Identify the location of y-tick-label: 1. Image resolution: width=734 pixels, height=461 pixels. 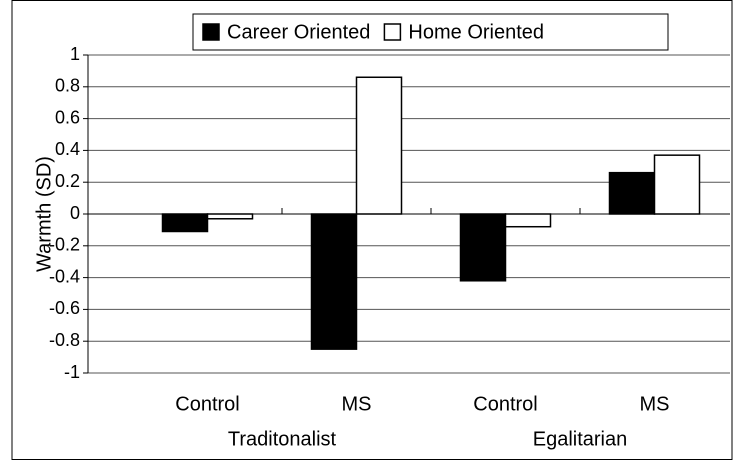
(75, 54).